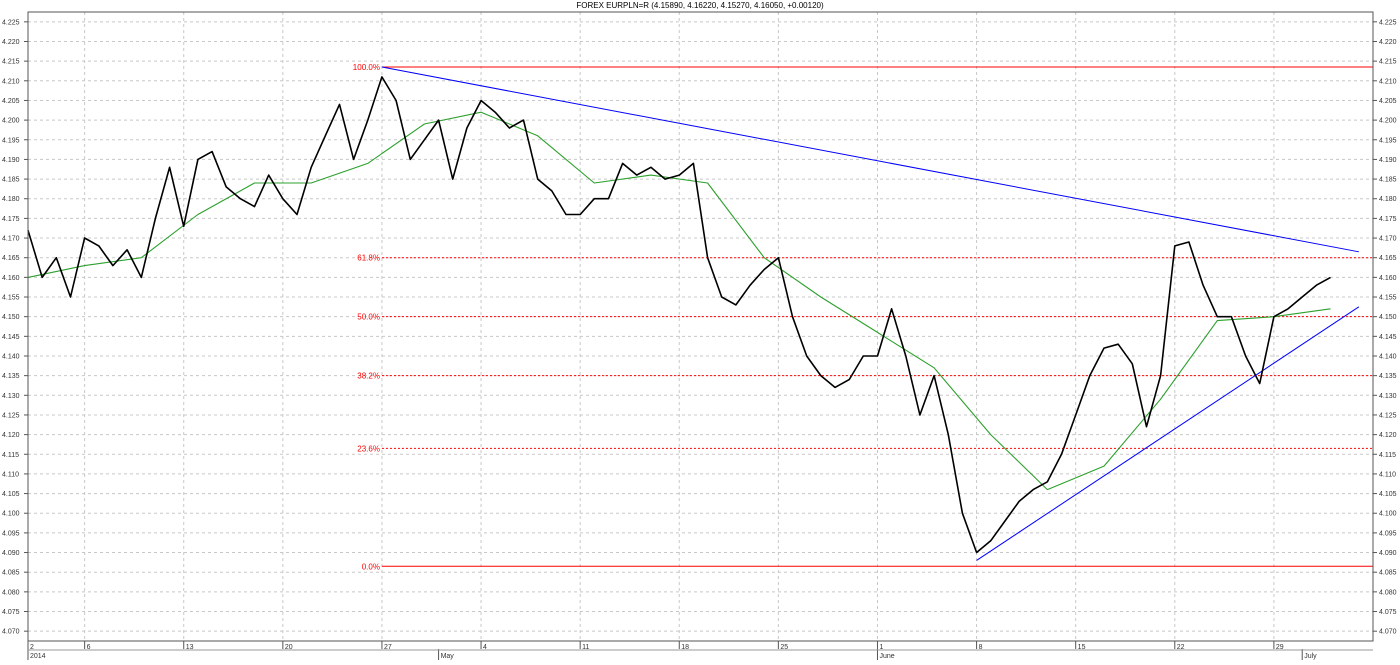  Describe the element at coordinates (289, 647) in the screenshot. I see `x-tick-label: 20` at that location.